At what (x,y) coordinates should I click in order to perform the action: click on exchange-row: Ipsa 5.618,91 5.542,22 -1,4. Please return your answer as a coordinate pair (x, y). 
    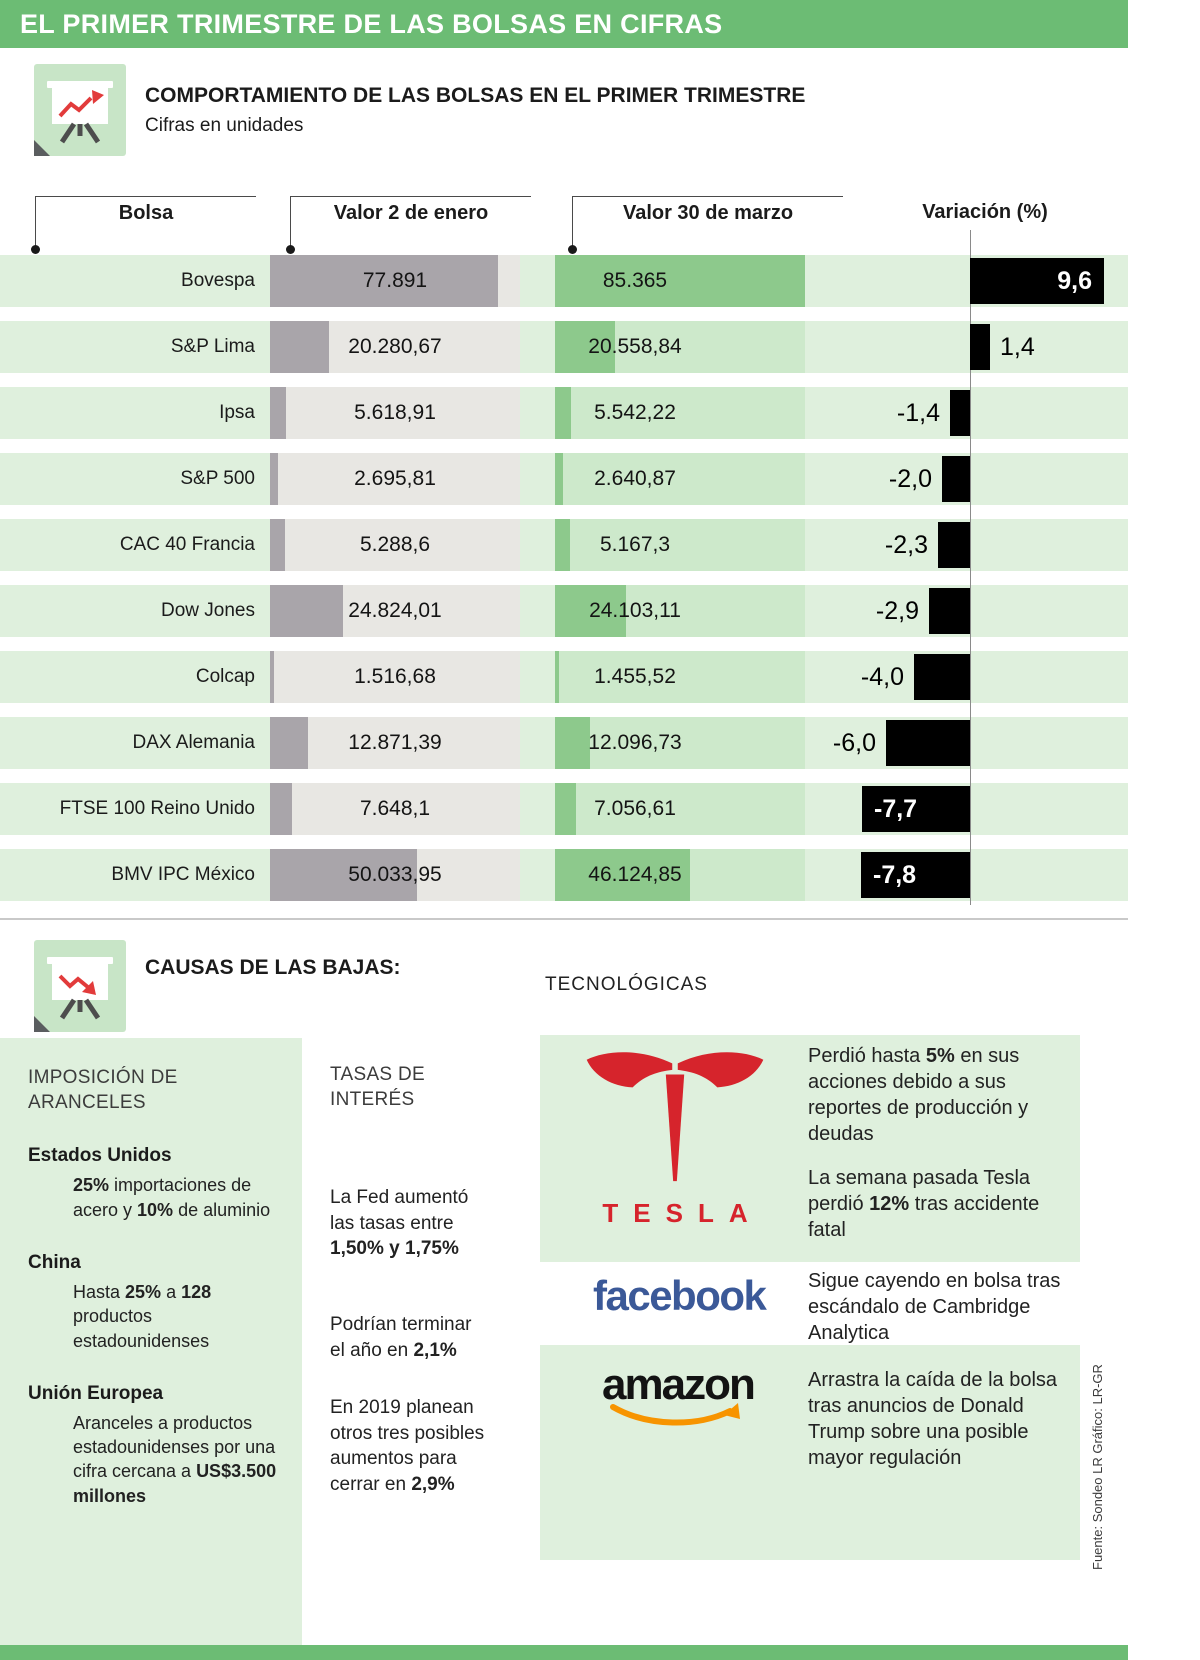
    Looking at the image, I should click on (564, 413).